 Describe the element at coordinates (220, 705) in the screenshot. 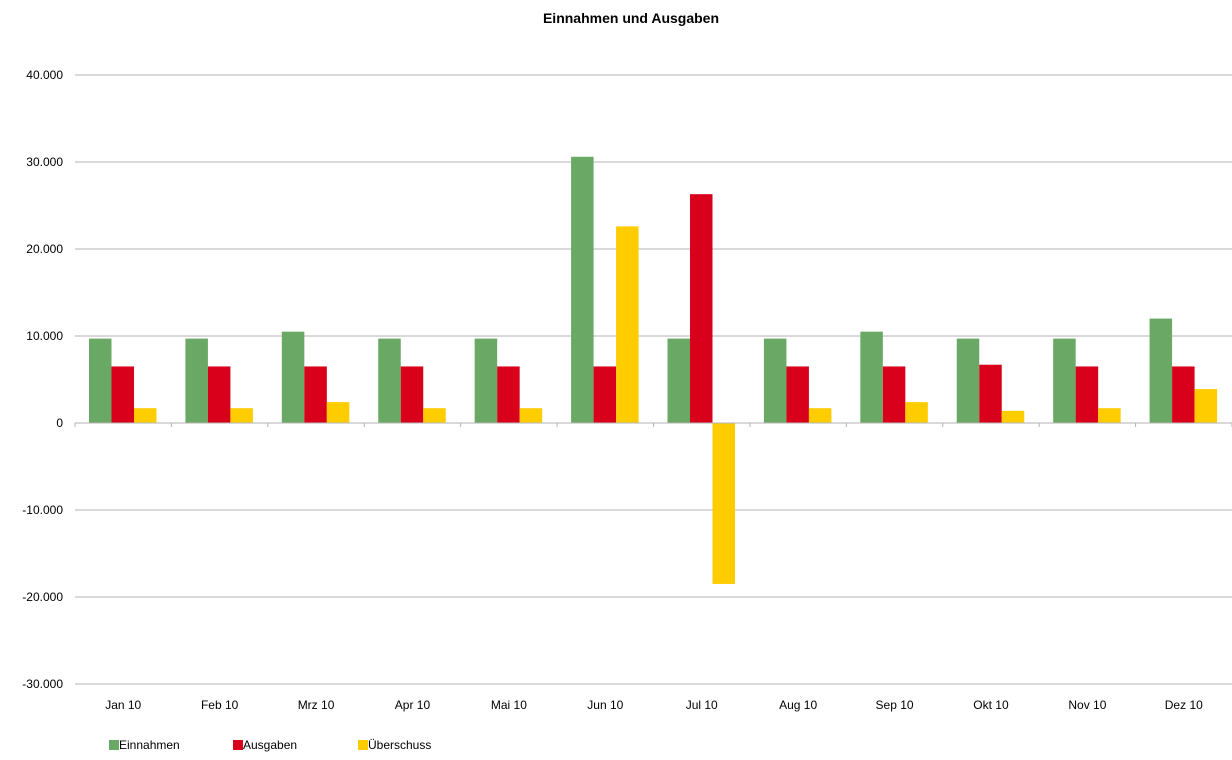

I see `x-tick-label: Feb 10` at that location.